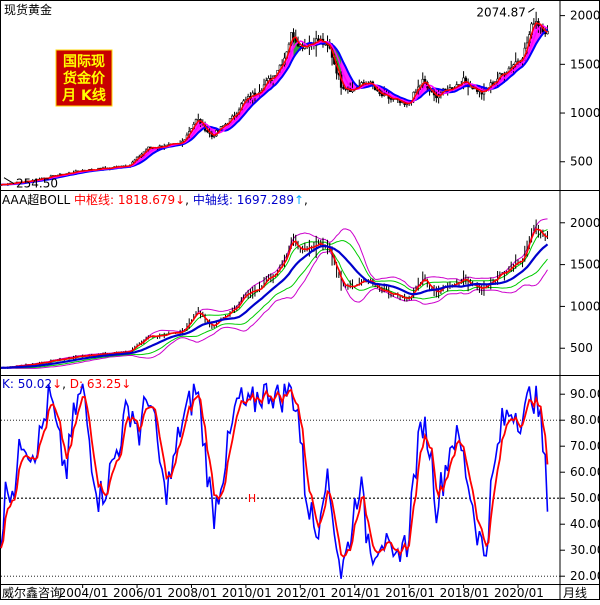 This screenshot has width=600, height=605. What do you see at coordinates (585, 550) in the screenshot?
I see `panel3-y-tick-label: 30.00` at bounding box center [585, 550].